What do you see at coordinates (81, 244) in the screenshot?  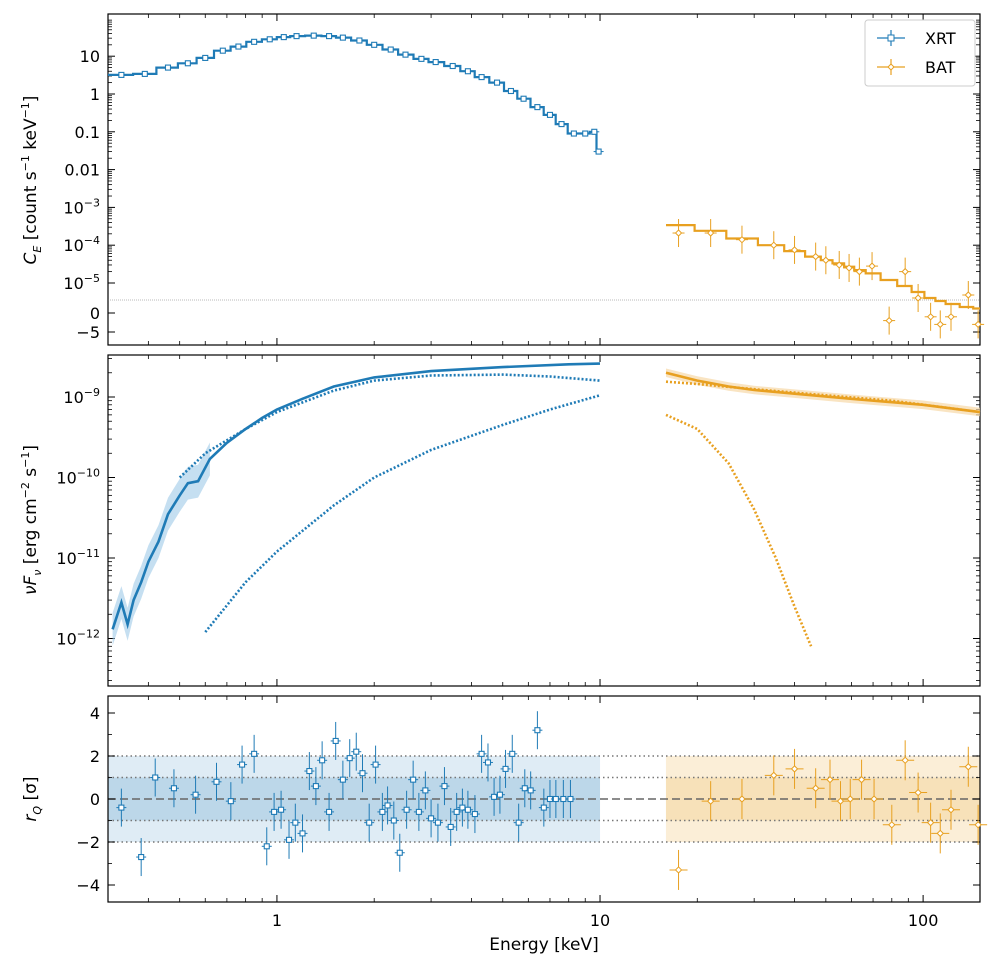 I see `y-tick-label: 10⁻⁴` at bounding box center [81, 244].